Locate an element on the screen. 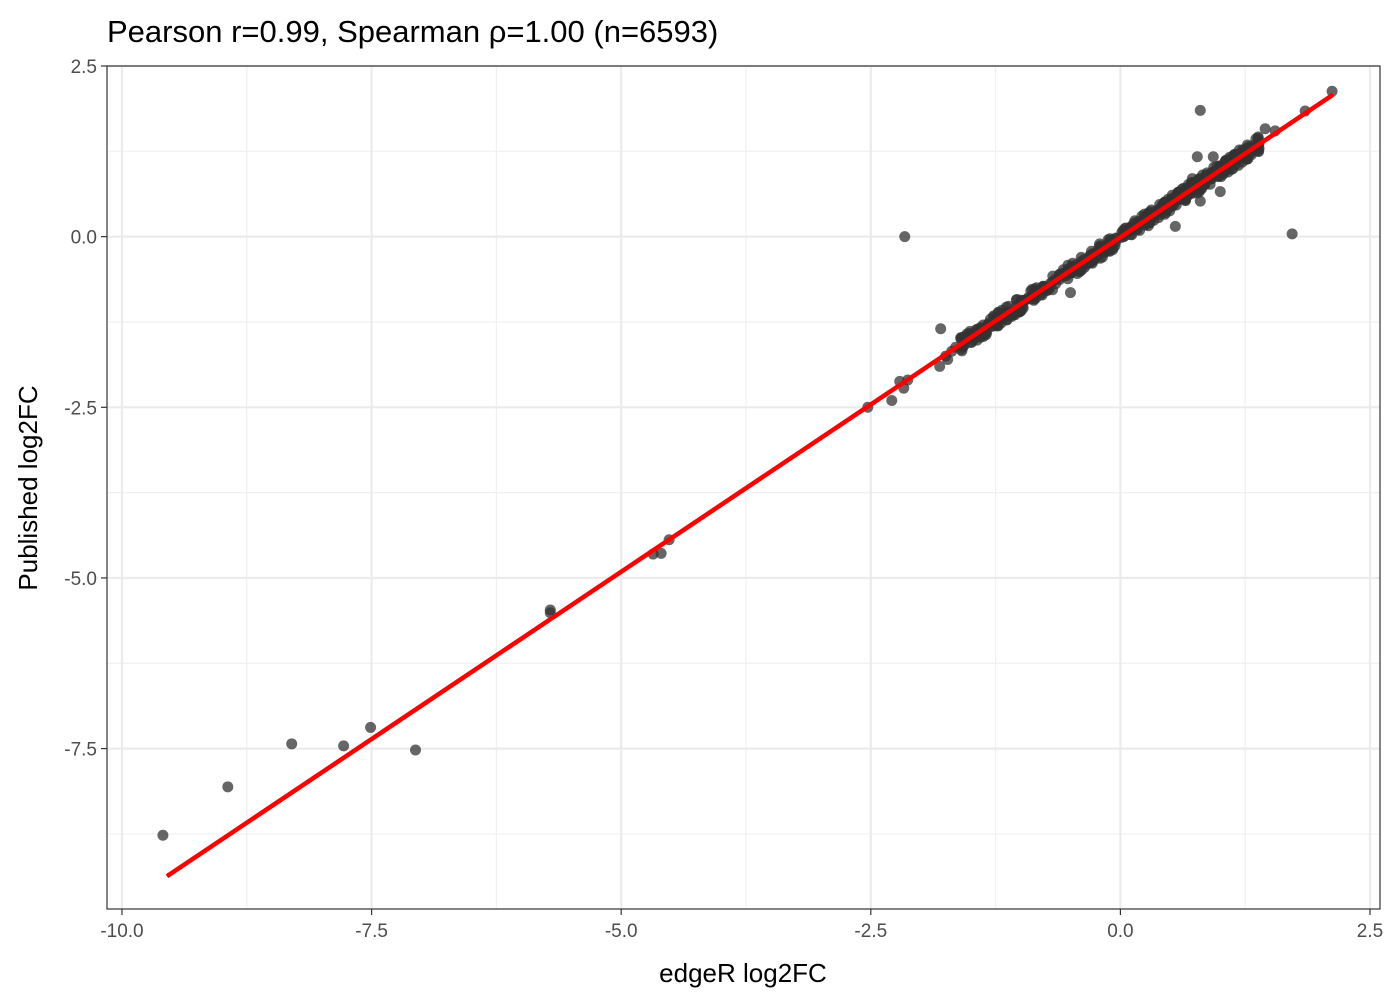  x-axis-title: edgeR log2FC is located at coordinates (743, 973).